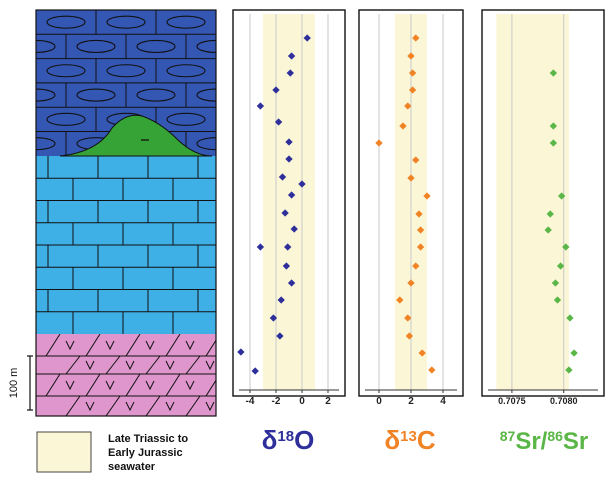  What do you see at coordinates (564, 401) in the screenshot?
I see `tick-label: 0.7080` at bounding box center [564, 401].